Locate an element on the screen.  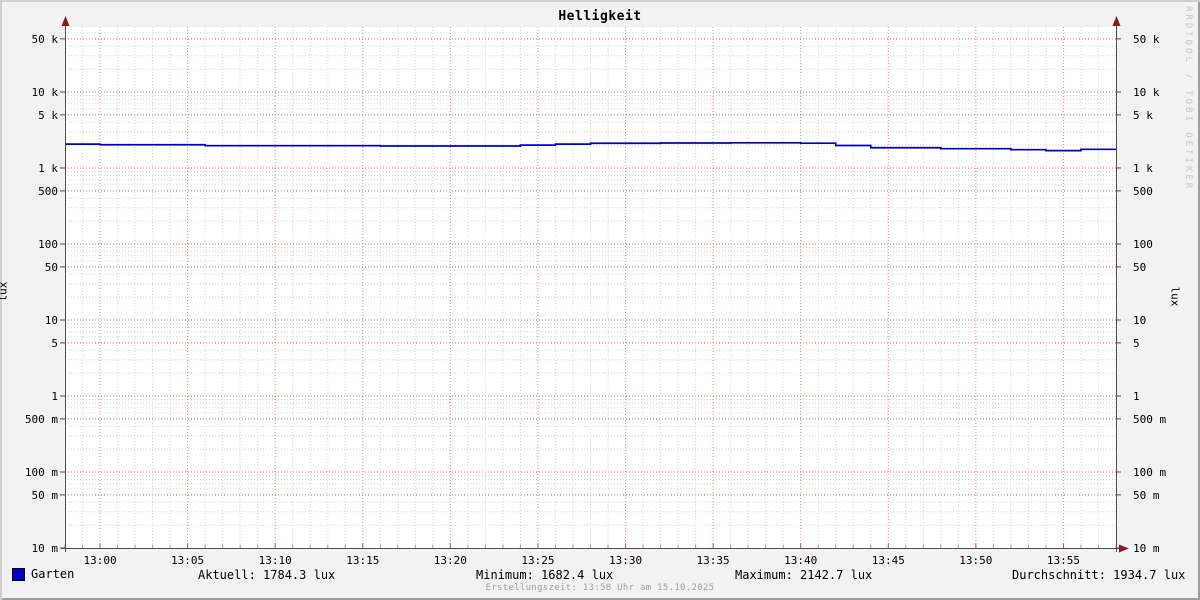
legend-row: Garten is located at coordinates (43, 574).